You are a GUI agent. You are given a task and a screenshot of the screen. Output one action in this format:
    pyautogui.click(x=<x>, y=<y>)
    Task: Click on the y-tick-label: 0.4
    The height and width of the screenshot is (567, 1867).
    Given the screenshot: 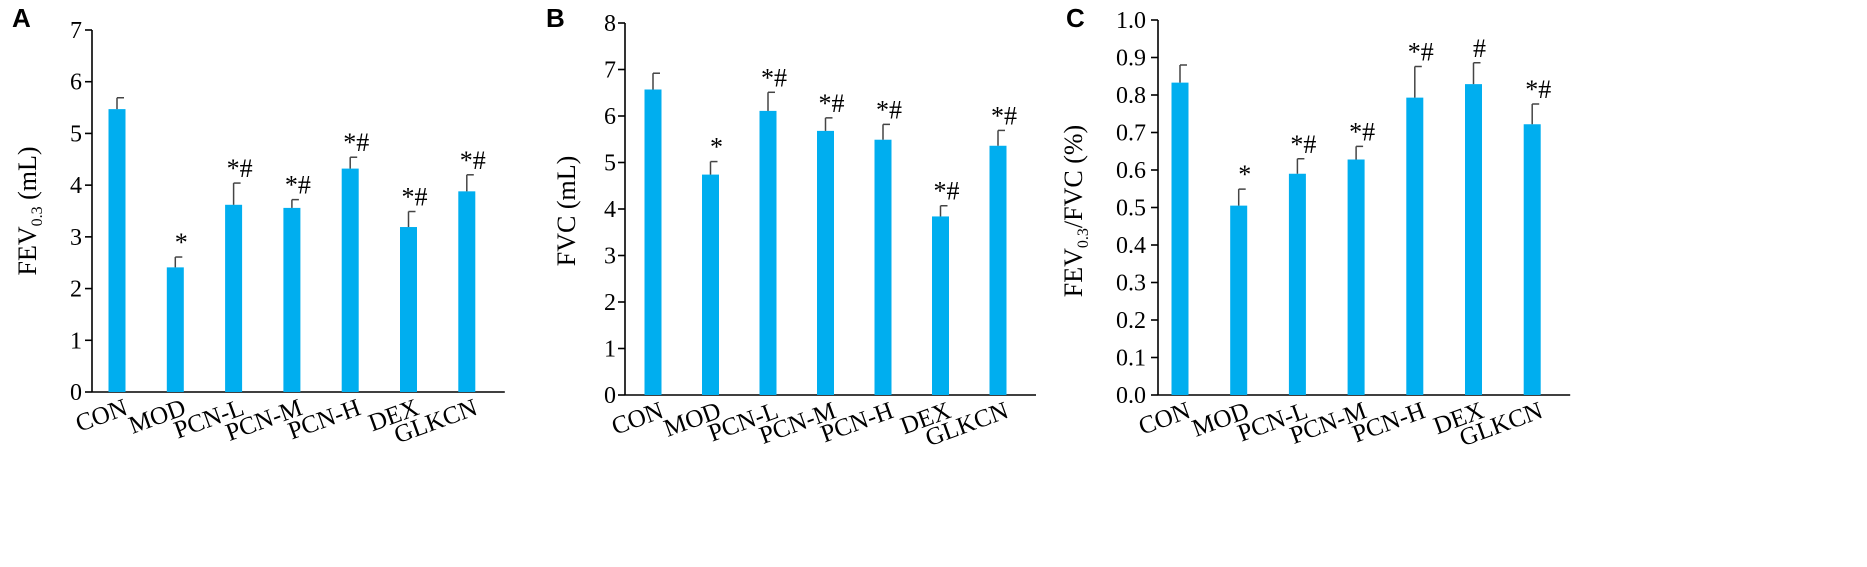 What is the action you would take?
    pyautogui.click(x=1131, y=246)
    